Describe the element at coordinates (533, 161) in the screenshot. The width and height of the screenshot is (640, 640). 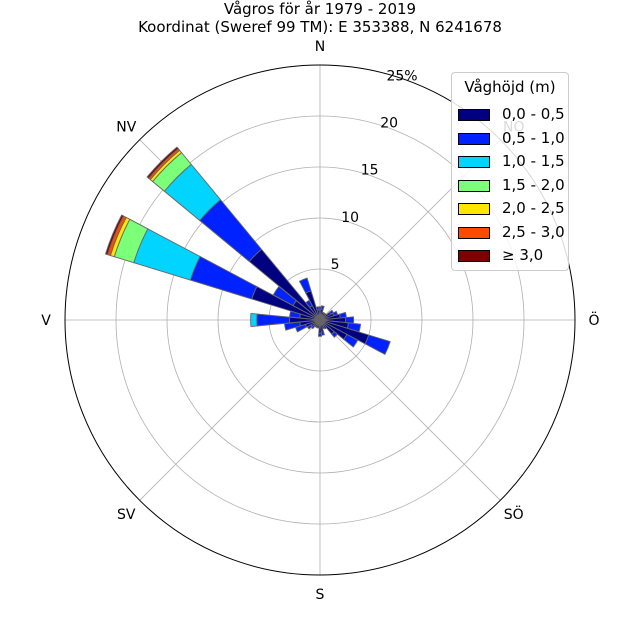
I see `legend-label: 1,0 - 1,5` at that location.